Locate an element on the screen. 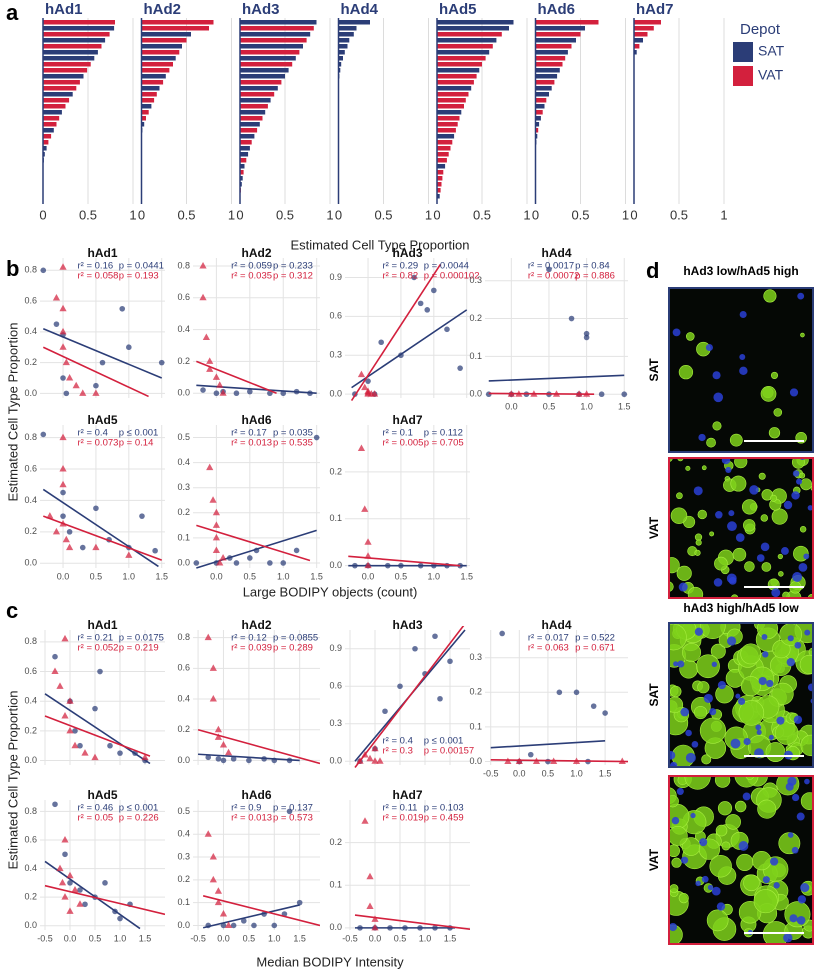 Image resolution: width=824 pixels, height=975 pixels. stat-annotation: p = 0.886 is located at coordinates (595, 276).